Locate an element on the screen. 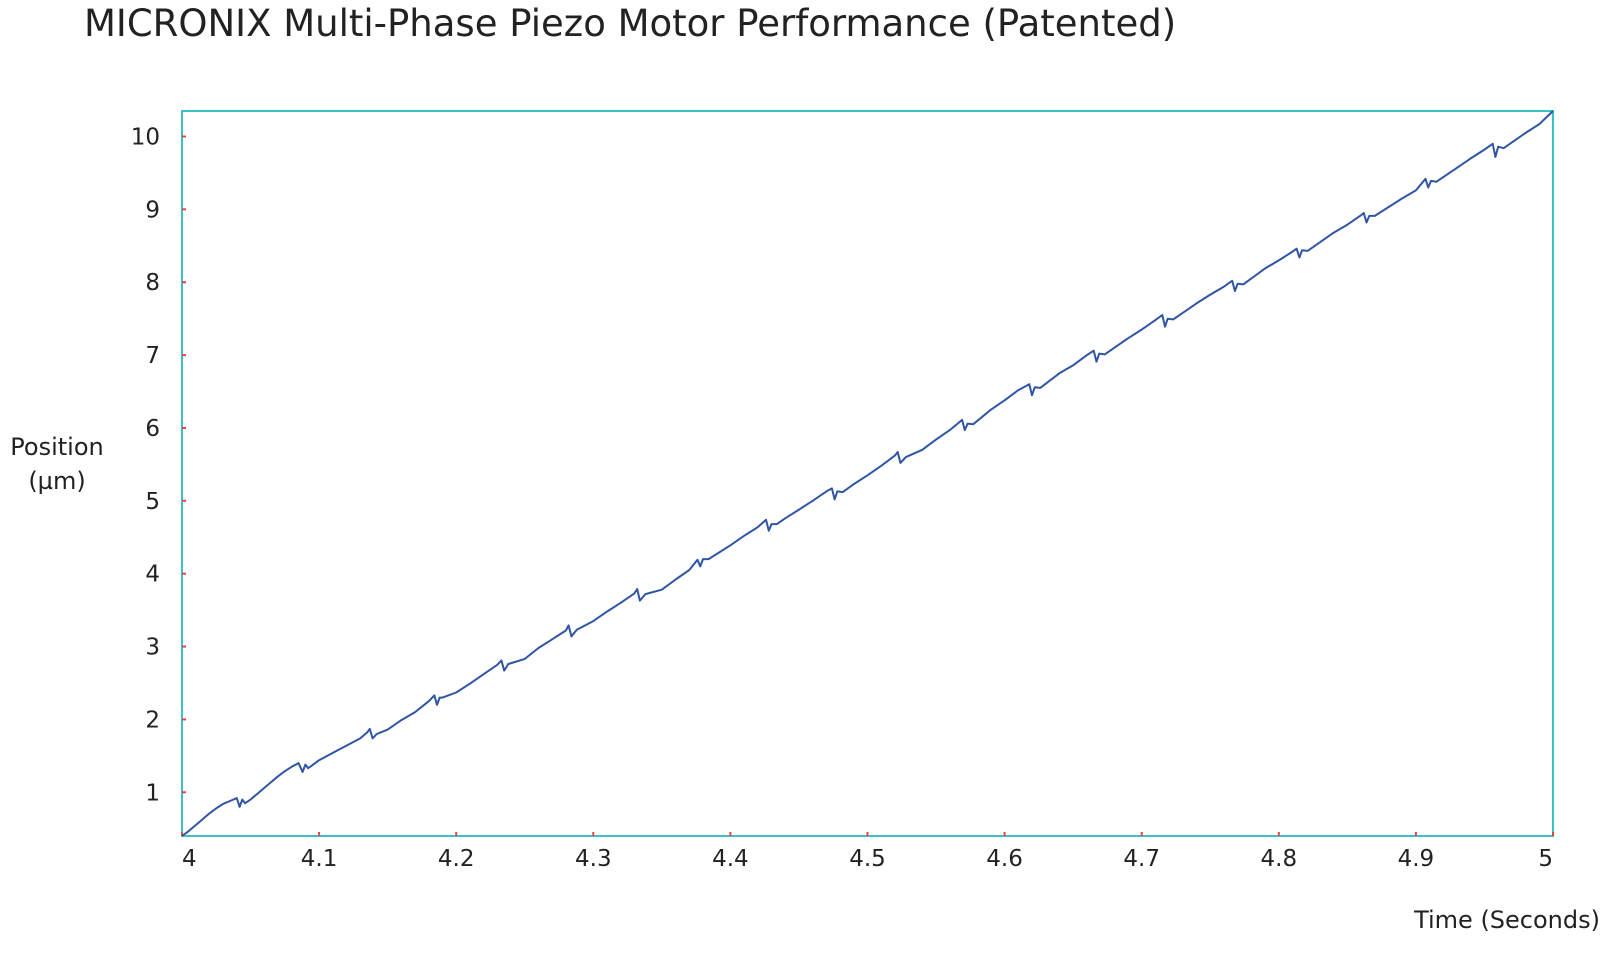 This screenshot has width=1603, height=964. x-tick-label: 4.6 is located at coordinates (1004, 859).